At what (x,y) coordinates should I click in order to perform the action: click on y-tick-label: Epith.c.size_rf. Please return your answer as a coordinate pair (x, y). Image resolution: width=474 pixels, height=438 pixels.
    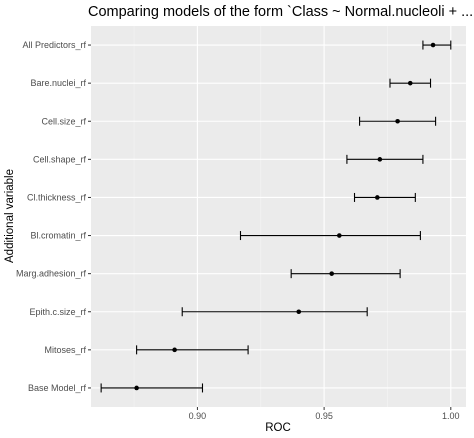
    Looking at the image, I should click on (57, 312).